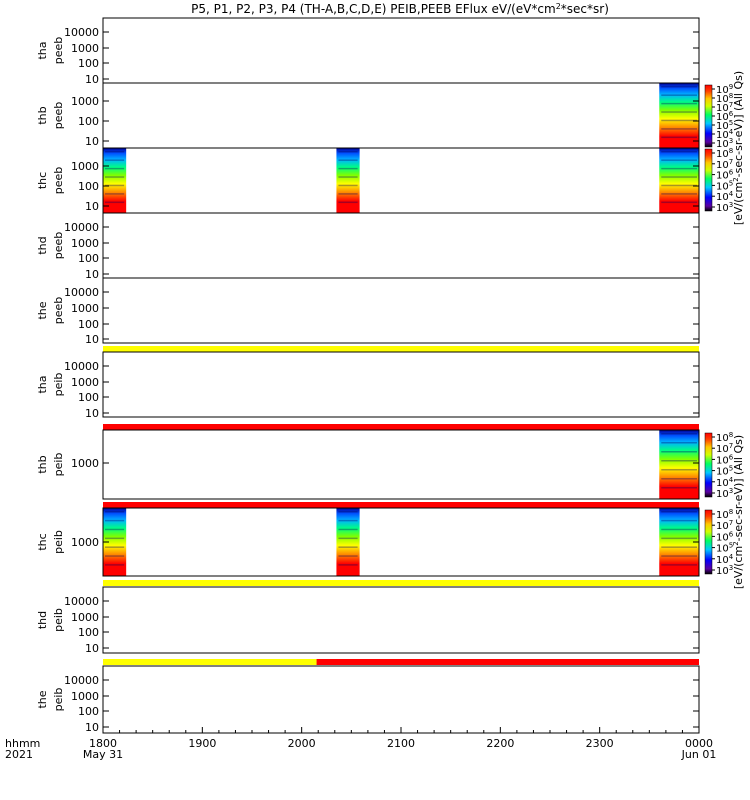 The height and width of the screenshot is (800, 750). I want to click on the-peib-ytick-label: 1000, so click(85, 696).